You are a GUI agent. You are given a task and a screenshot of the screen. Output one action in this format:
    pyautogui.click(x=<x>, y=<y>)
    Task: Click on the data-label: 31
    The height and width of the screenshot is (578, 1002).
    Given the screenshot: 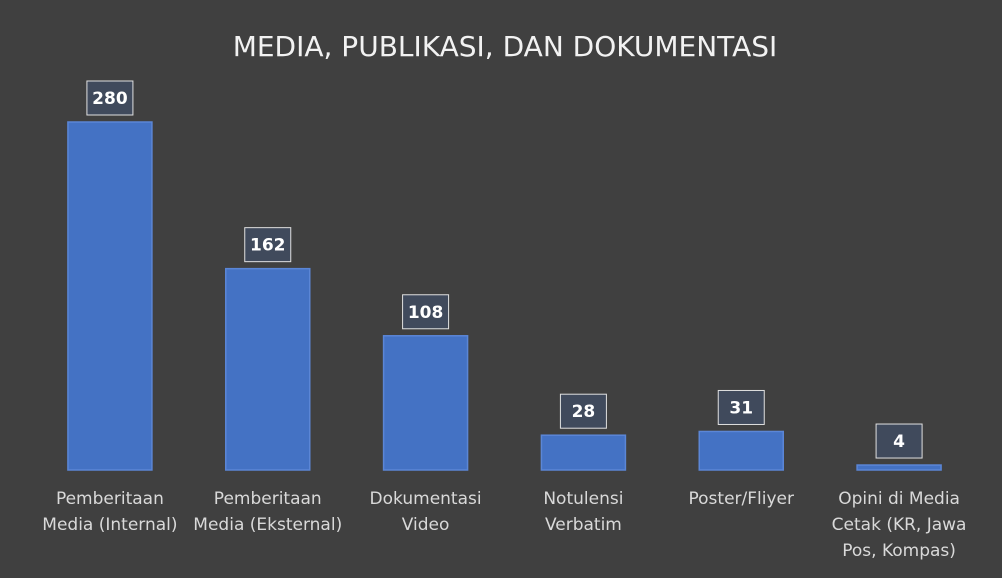 What is the action you would take?
    pyautogui.click(x=741, y=408)
    